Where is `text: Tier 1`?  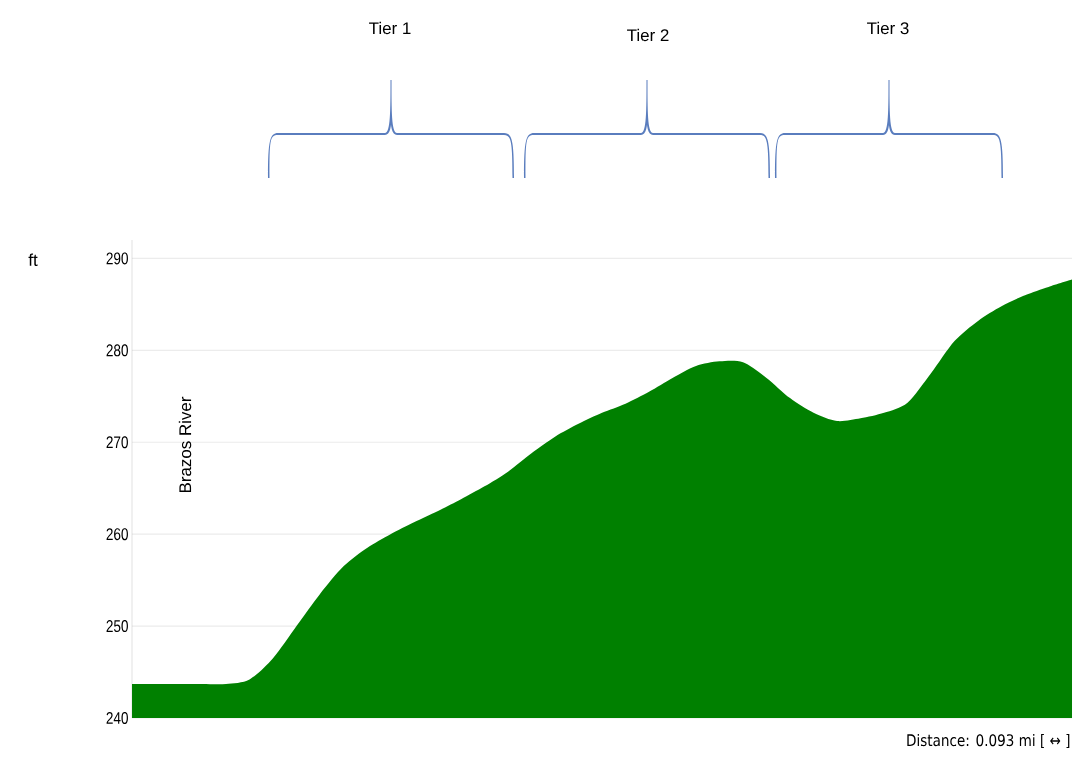
text: Tier 1 is located at coordinates (390, 28).